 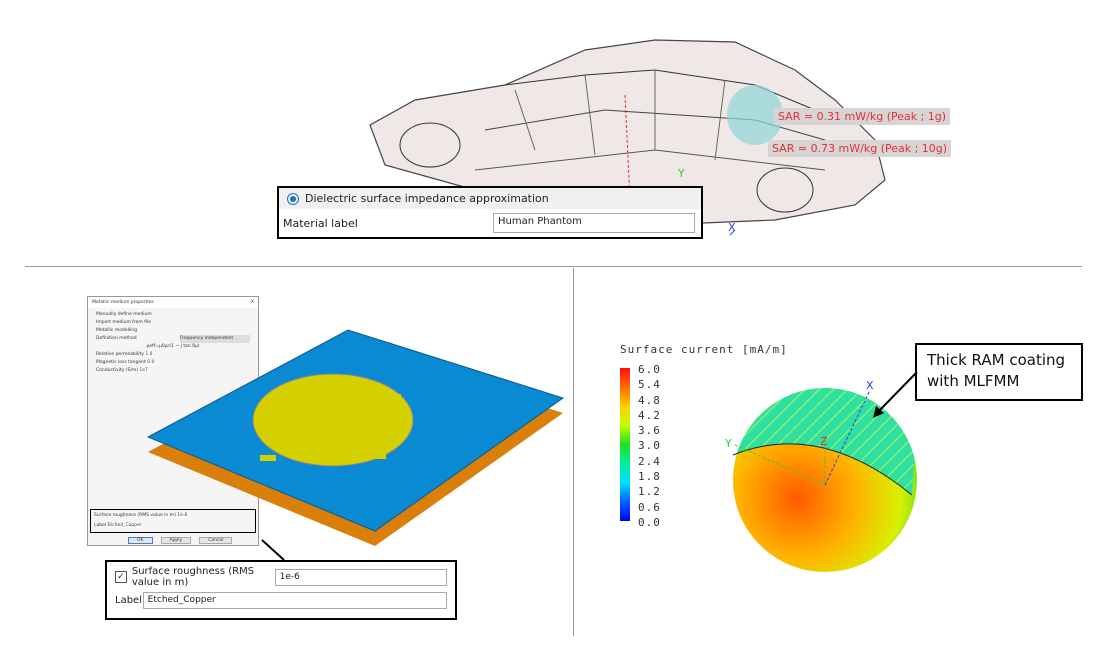 What do you see at coordinates (553, 266) in the screenshot?
I see `horizontal-divider` at bounding box center [553, 266].